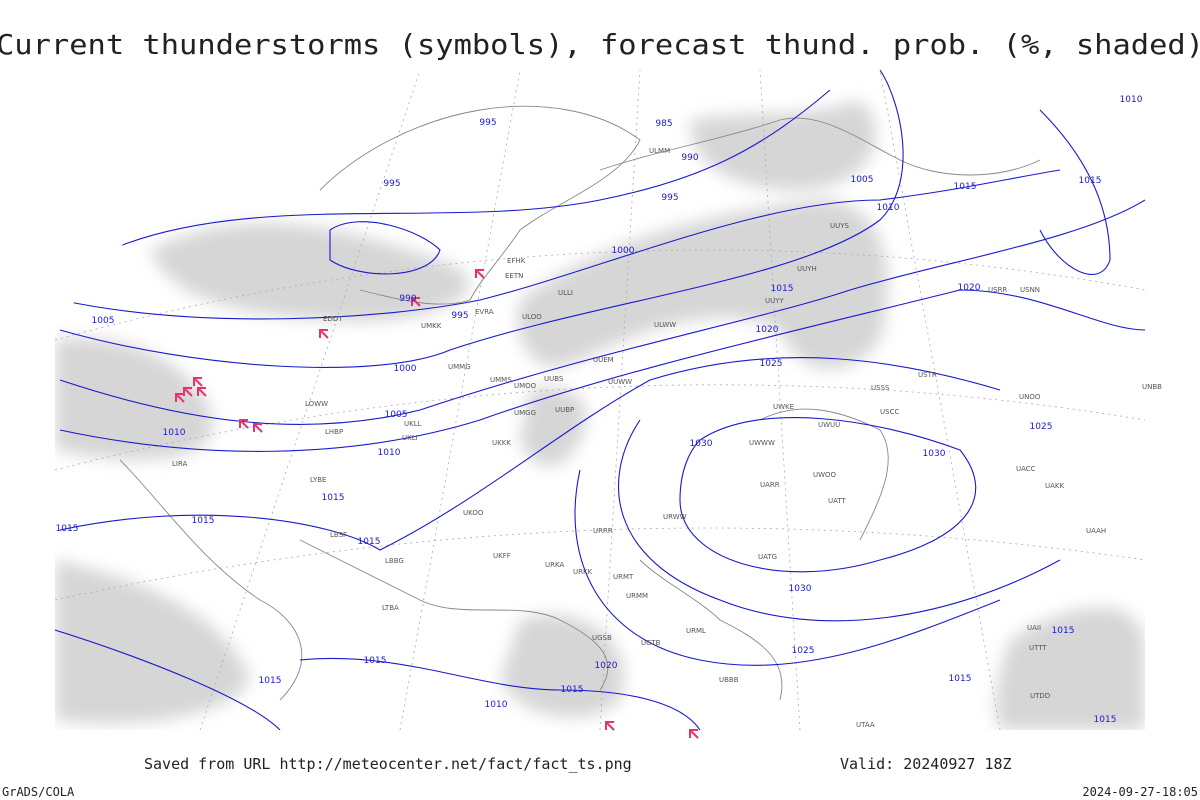 The height and width of the screenshot is (800, 1200). I want to click on station-code: USTR, so click(927, 375).